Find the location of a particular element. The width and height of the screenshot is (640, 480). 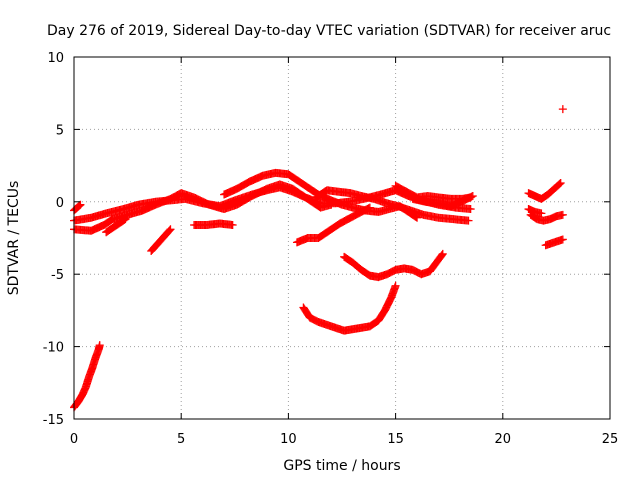

y-tick-label: 0 is located at coordinates (60, 203).